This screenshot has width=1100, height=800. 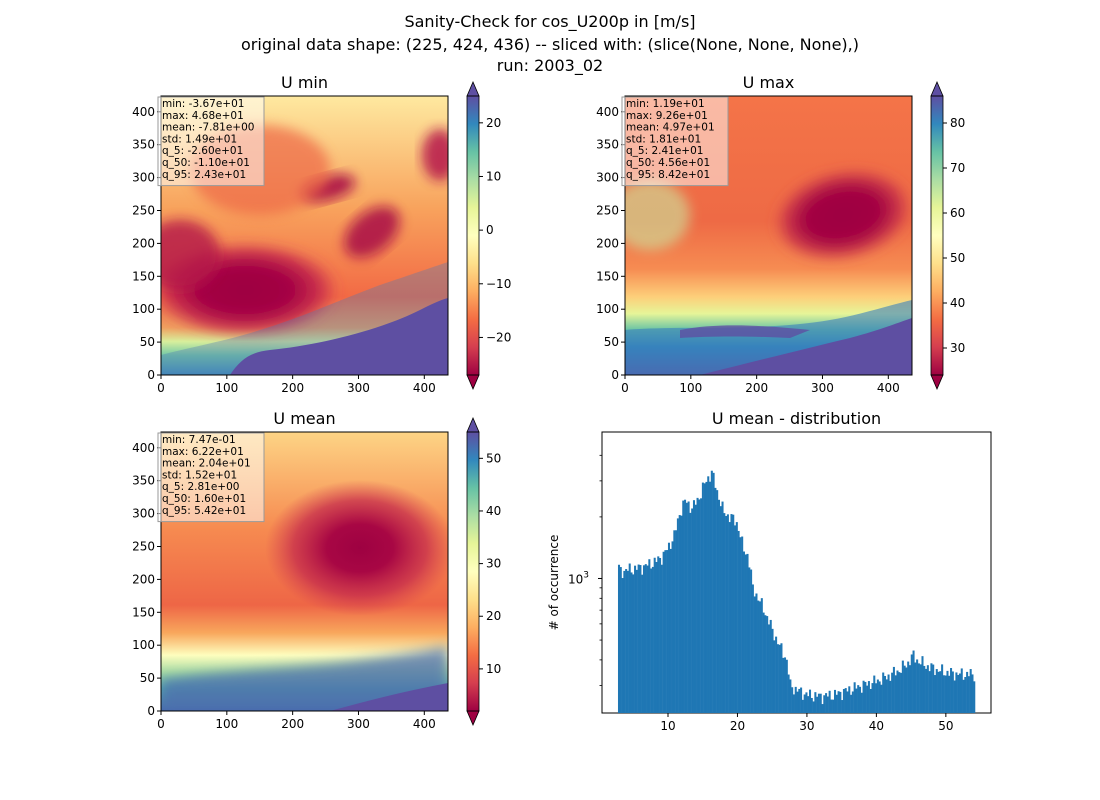 I want to click on umin-xtick-label: 300, so click(x=358, y=388).